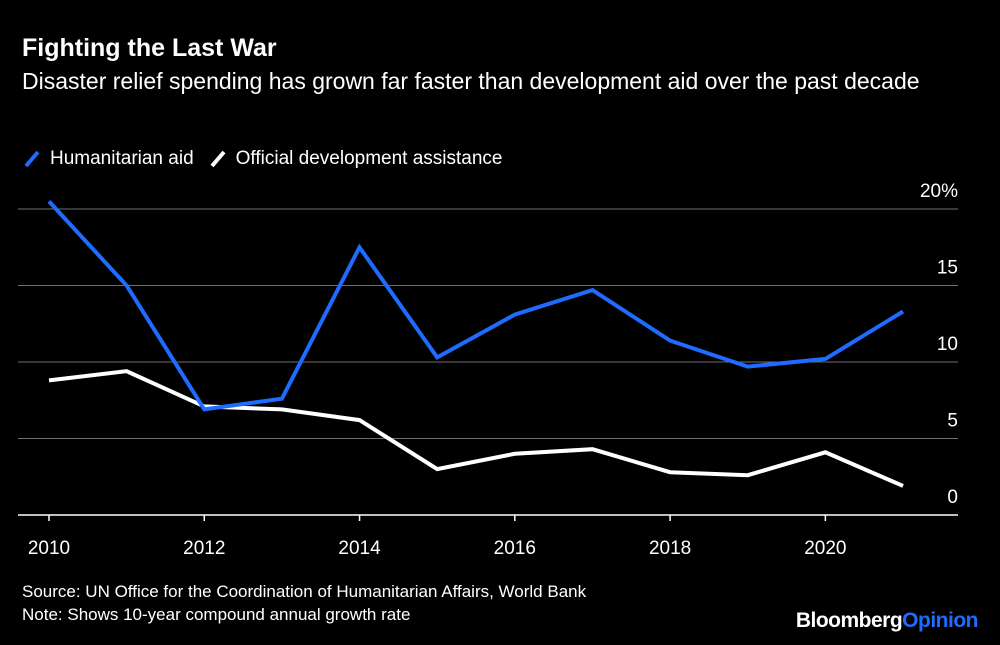 The height and width of the screenshot is (645, 1000). I want to click on x-tick-label: 2014, so click(359, 548).